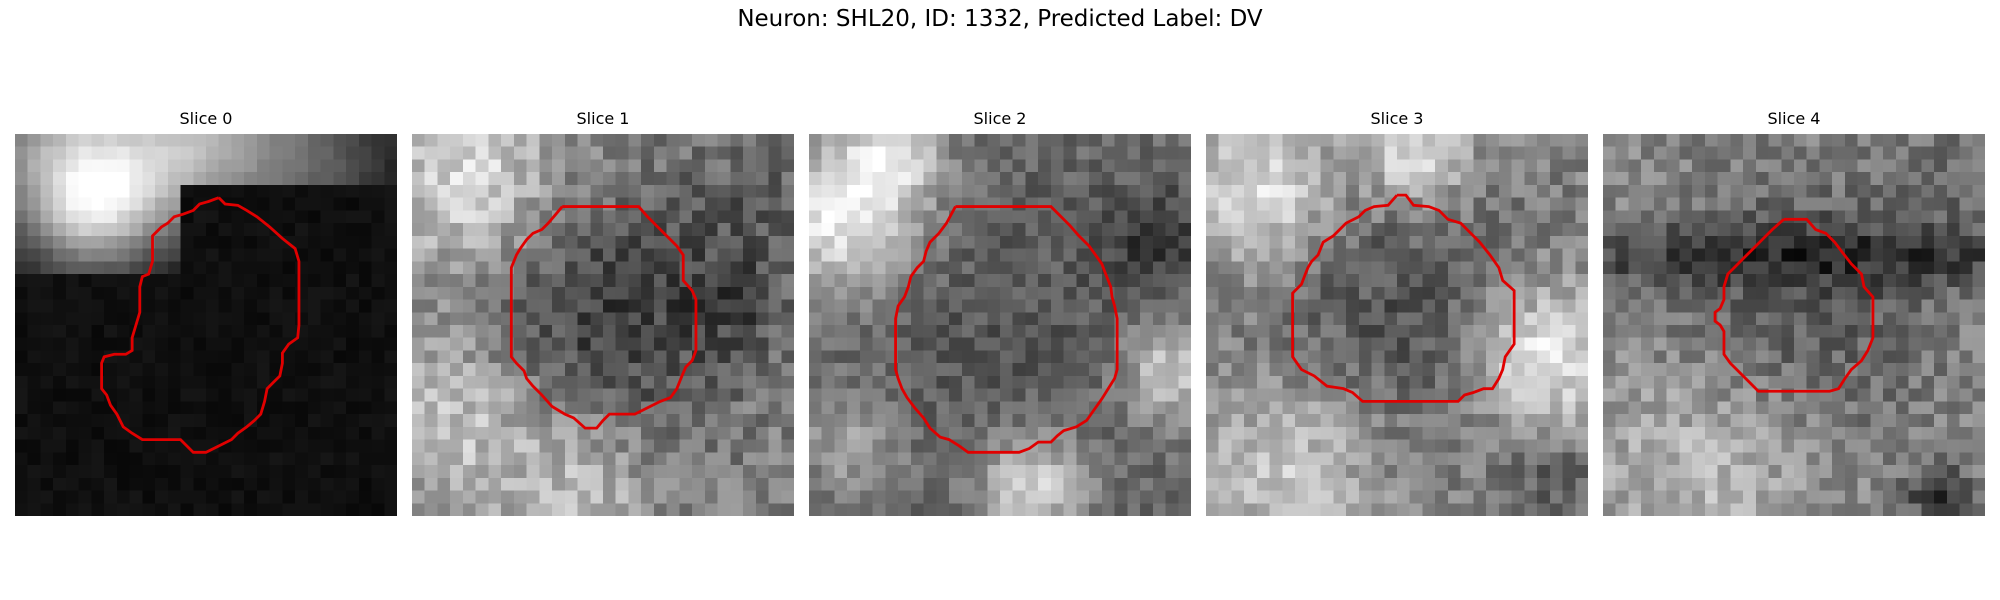 This screenshot has width=2000, height=600. What do you see at coordinates (603, 118) in the screenshot?
I see `slice-title-1: Slice 1` at bounding box center [603, 118].